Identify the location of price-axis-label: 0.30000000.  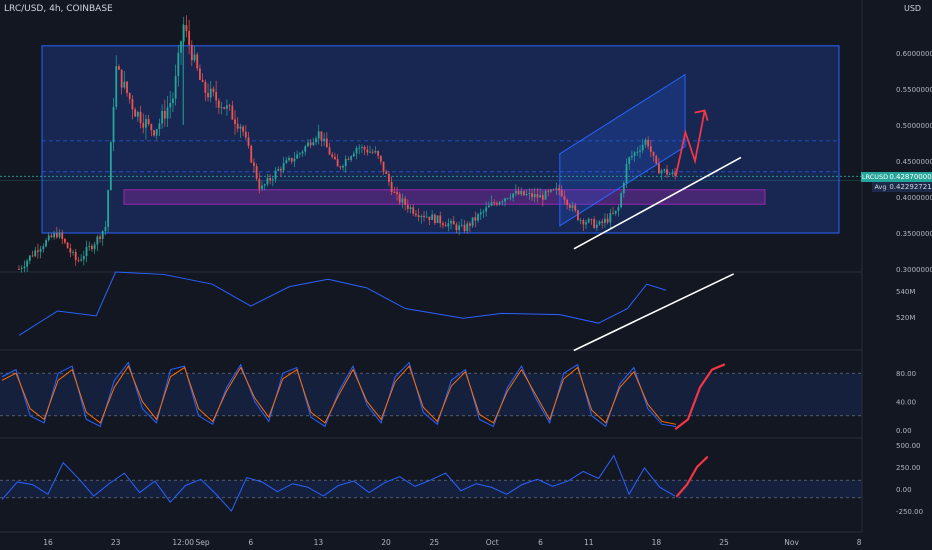
(914, 270).